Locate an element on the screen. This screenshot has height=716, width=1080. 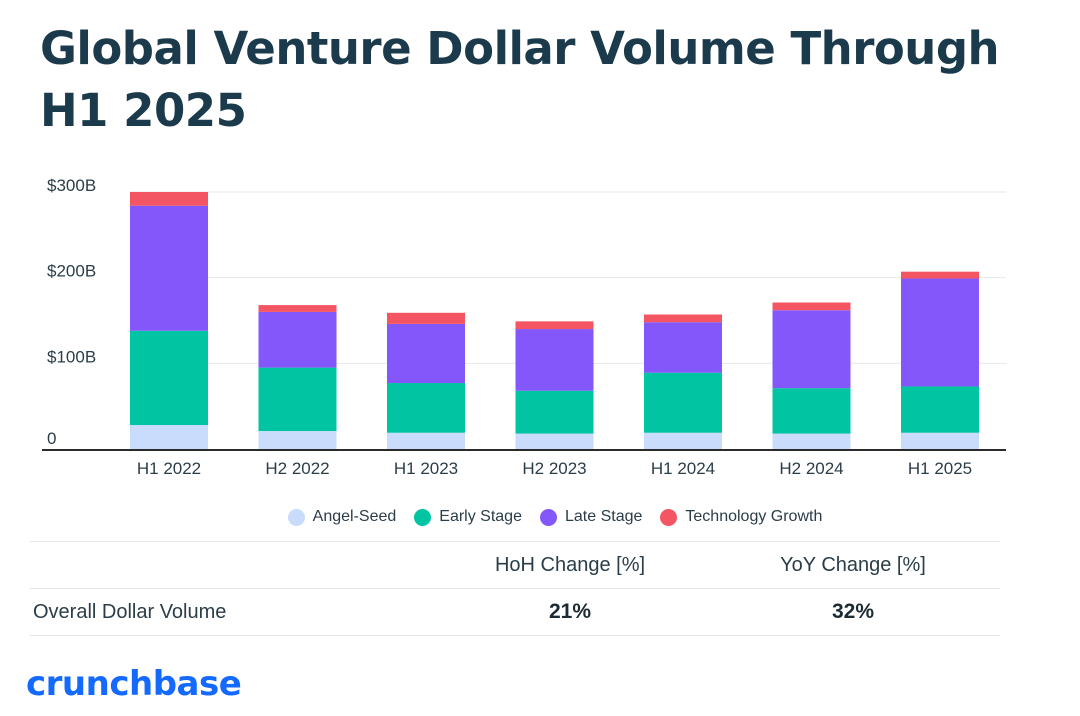
bar-technology-growth-h2-2024 is located at coordinates (811, 306).